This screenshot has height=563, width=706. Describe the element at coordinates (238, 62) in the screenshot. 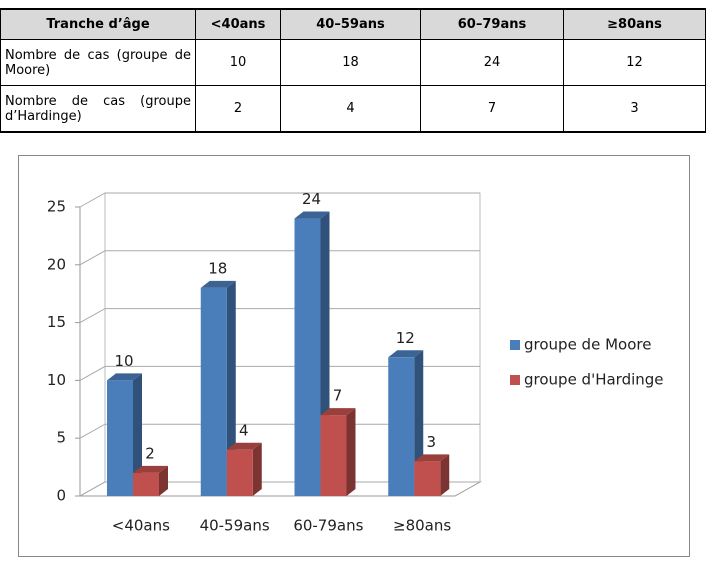

I see `cell: 10` at that location.